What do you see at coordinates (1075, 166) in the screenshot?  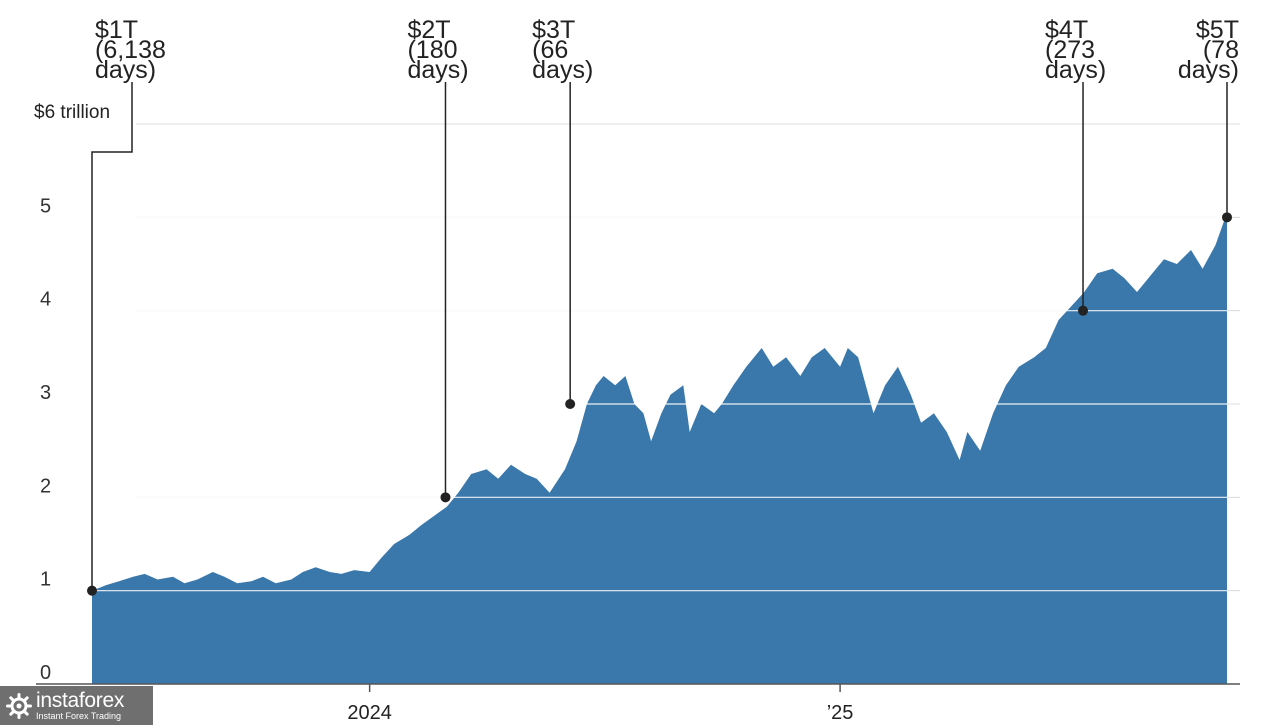 I see `milestone-4: $4T (273 days)` at bounding box center [1075, 166].